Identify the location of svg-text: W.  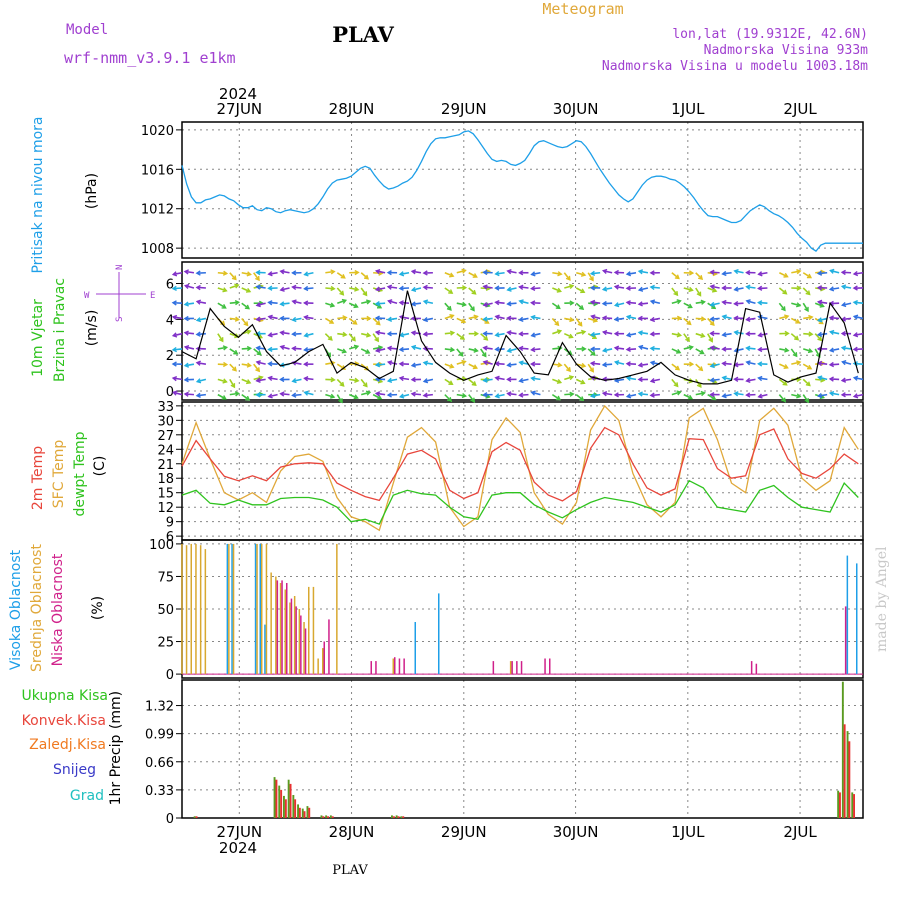
(87, 296).